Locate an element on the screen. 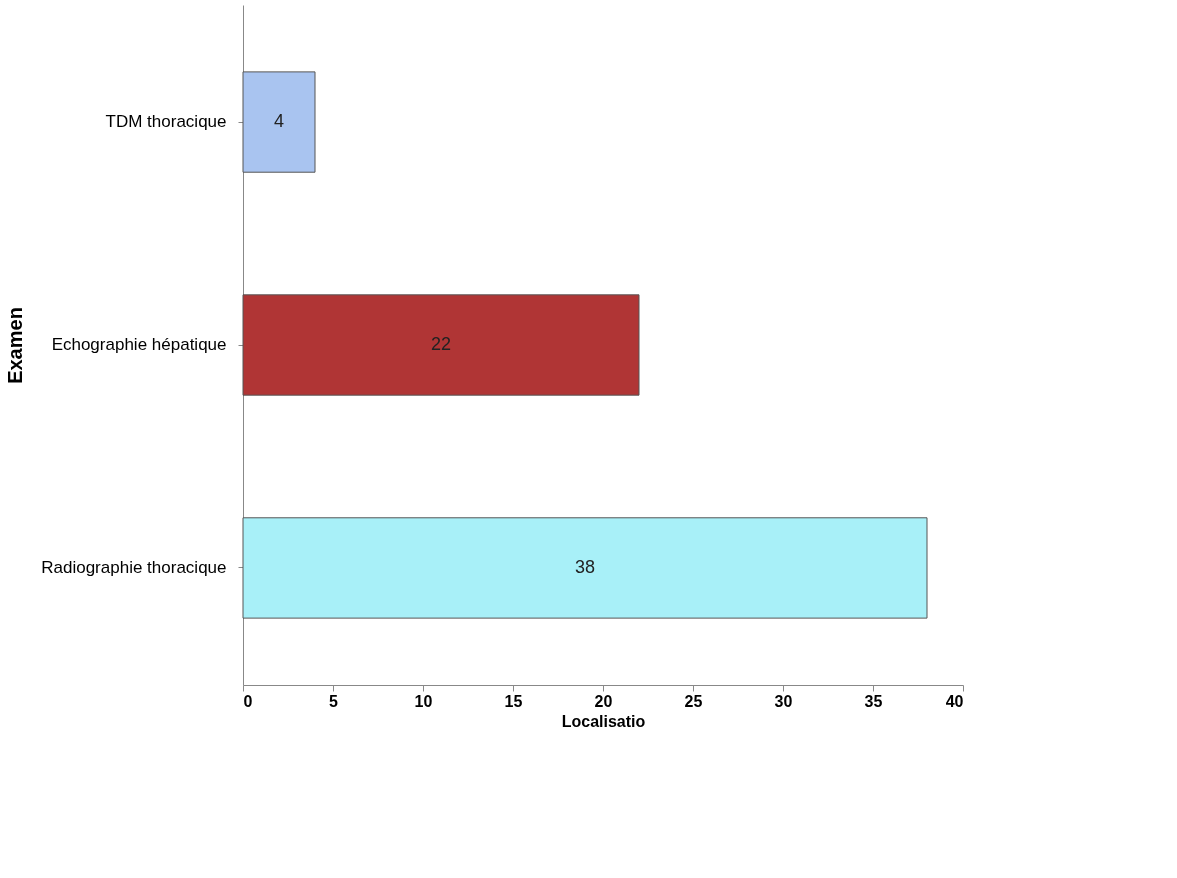 This screenshot has width=1177, height=878. x-tick-label: 40 is located at coordinates (954, 701).